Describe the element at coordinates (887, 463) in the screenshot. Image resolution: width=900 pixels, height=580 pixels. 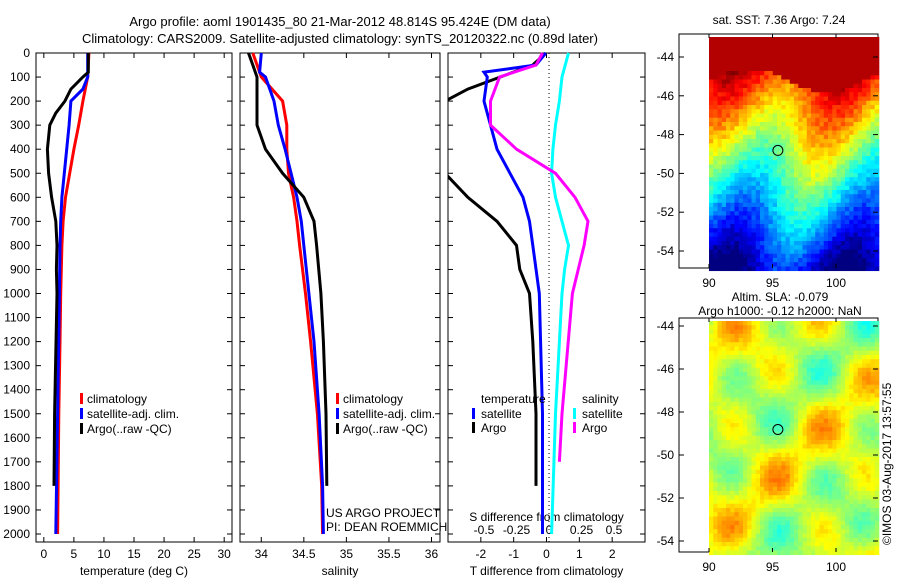
I see `credit-label: ©IMOS 03-Aug-2017 13:57:55` at that location.